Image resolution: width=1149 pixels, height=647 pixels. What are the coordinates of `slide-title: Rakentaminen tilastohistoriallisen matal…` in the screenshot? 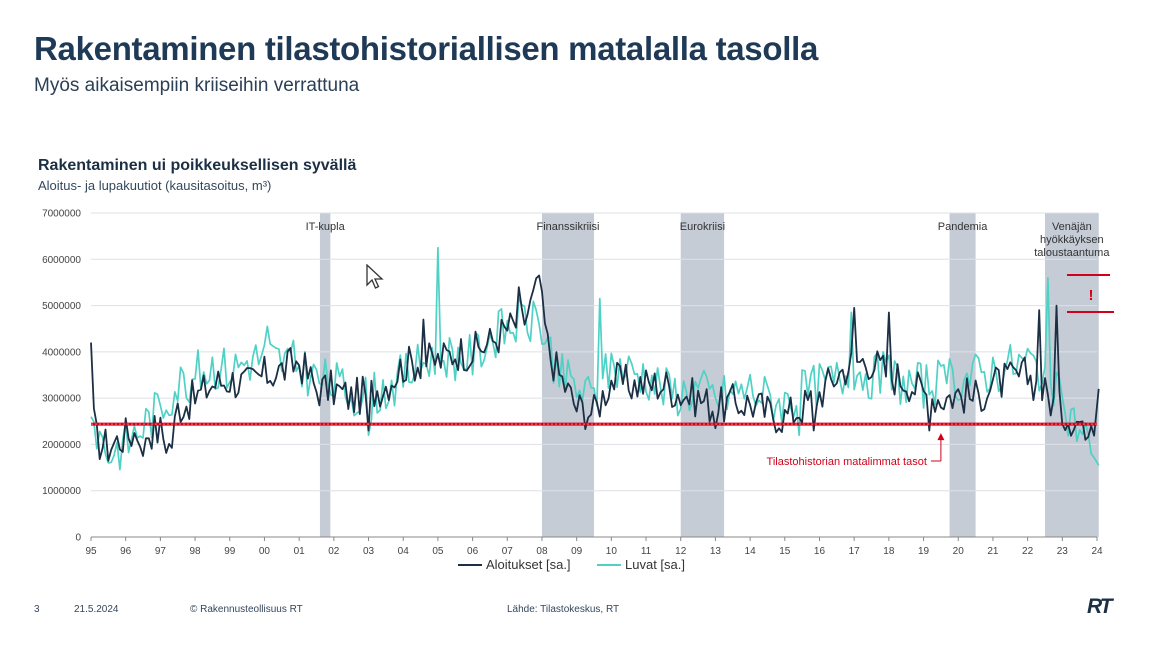 It's located at (426, 48).